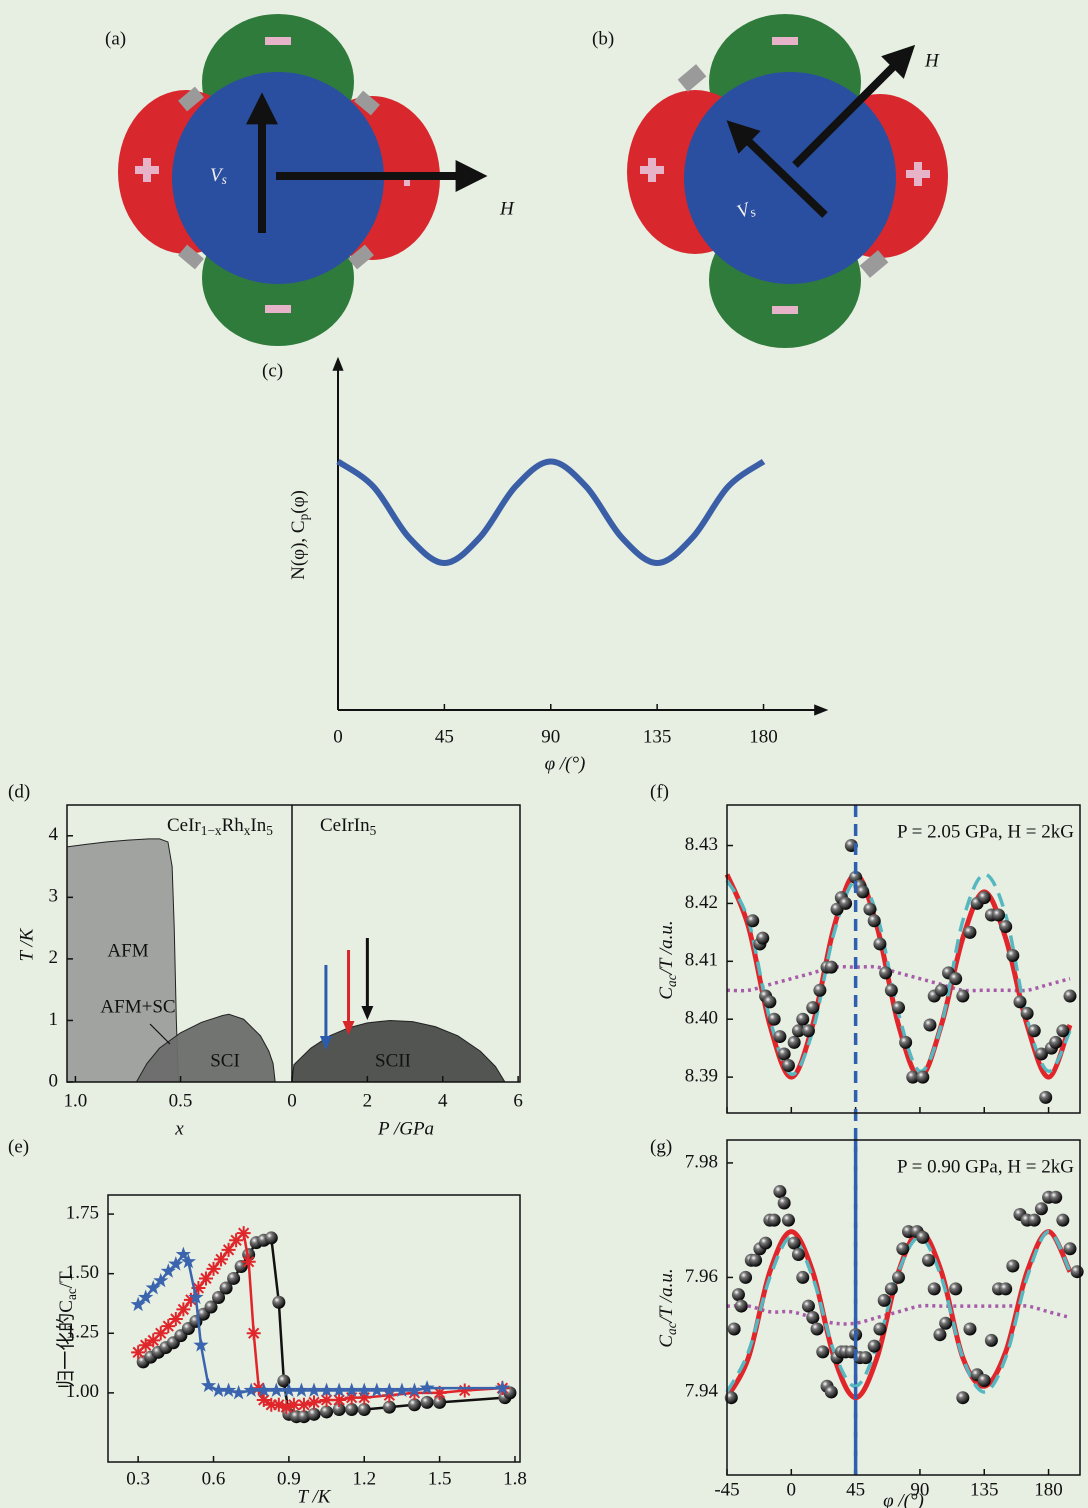 The height and width of the screenshot is (1508, 1088). What do you see at coordinates (565, 763) in the screenshot?
I see `x-axis-label: φ /(°)` at bounding box center [565, 763].